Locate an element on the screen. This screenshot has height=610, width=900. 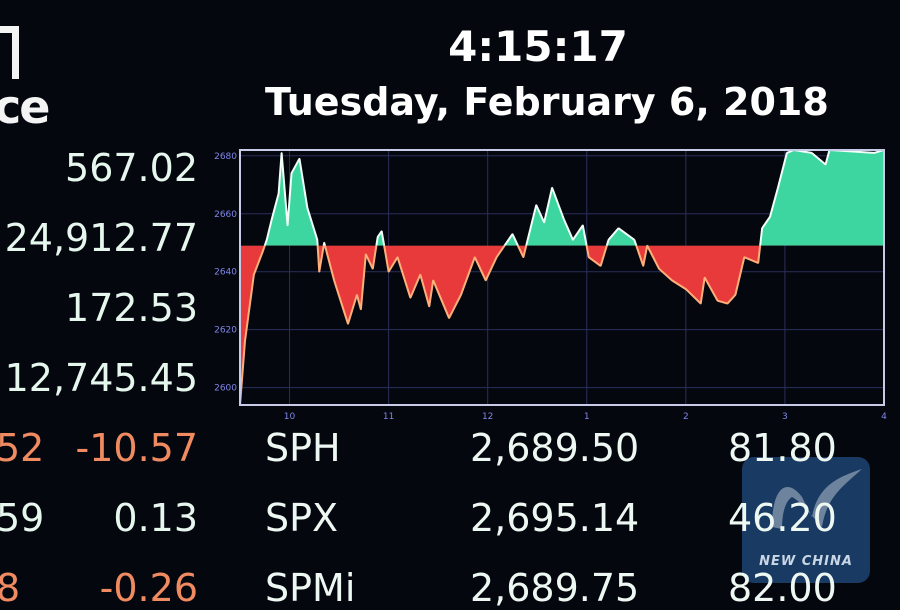
quote-change: 81.80 is located at coordinates (782, 448).